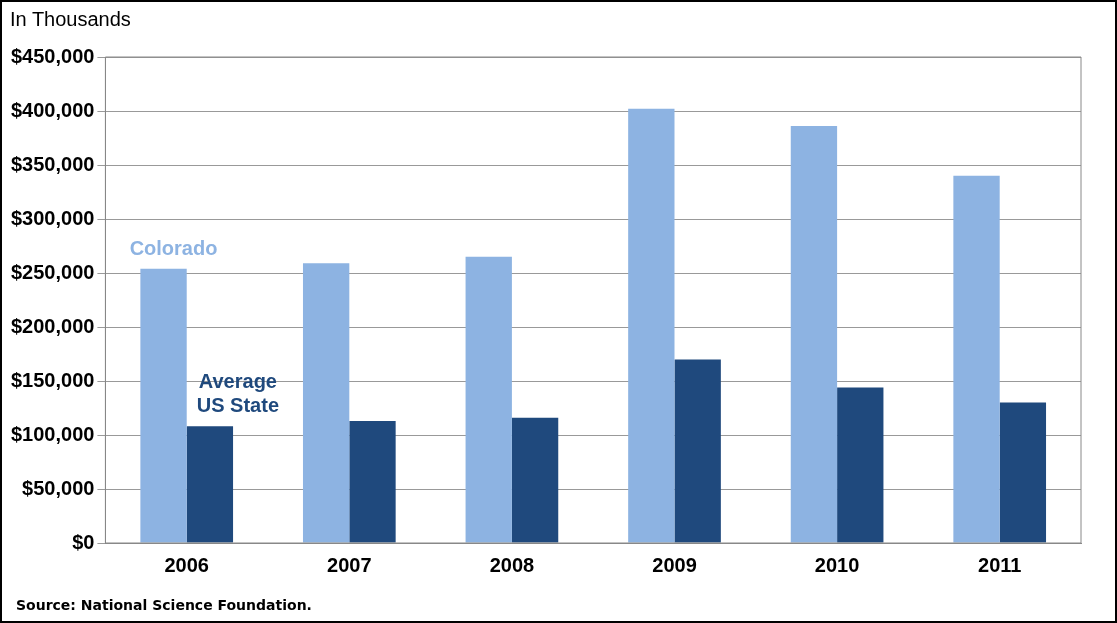  What do you see at coordinates (53, 217) in the screenshot?
I see `y-tick-label: $300,000` at bounding box center [53, 217].